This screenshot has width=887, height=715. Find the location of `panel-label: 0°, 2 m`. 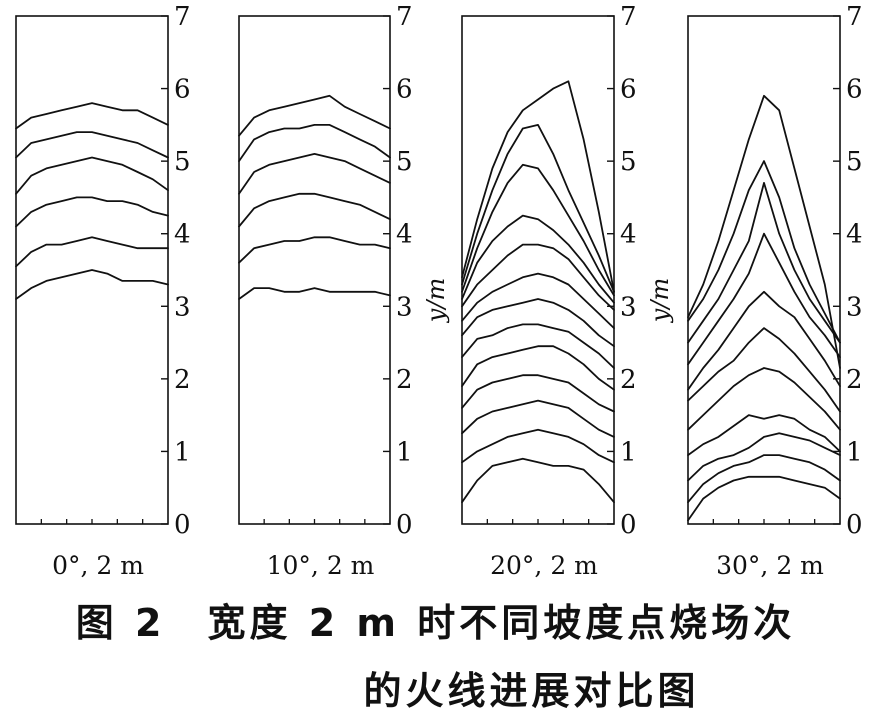

panel-label: 0°, 2 m is located at coordinates (98, 565).